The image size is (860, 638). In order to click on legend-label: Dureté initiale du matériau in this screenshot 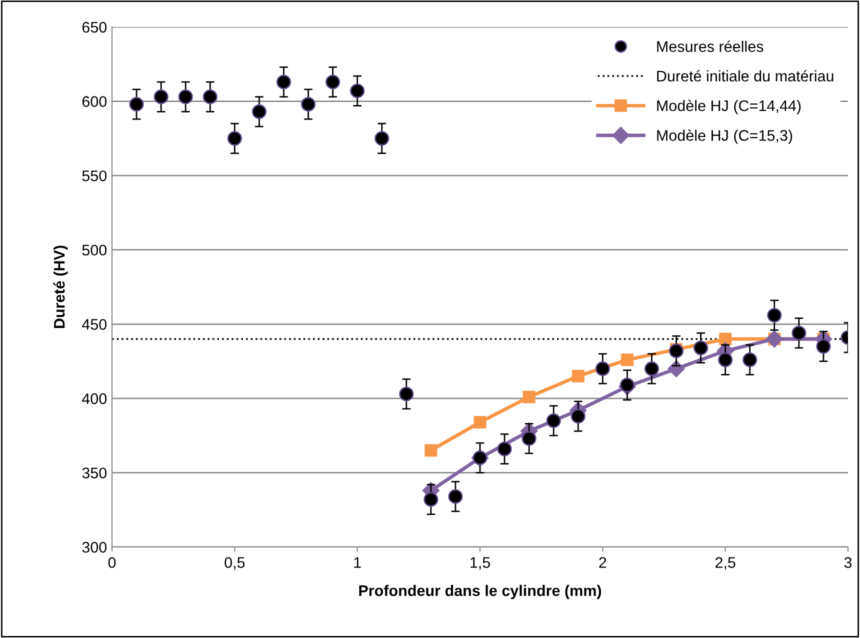, I will do `click(745, 76)`.